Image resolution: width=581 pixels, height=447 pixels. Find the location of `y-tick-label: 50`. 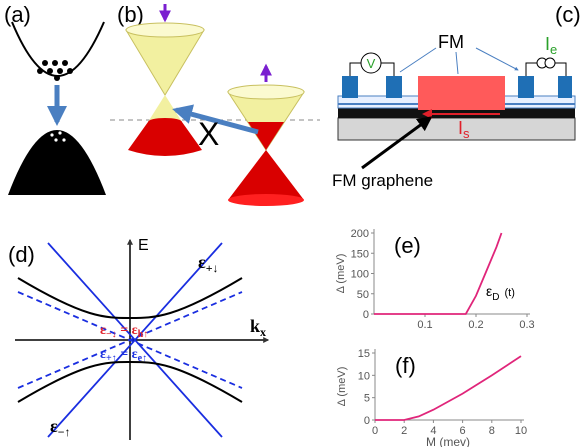

y-tick-label: 50 is located at coordinates (363, 295).